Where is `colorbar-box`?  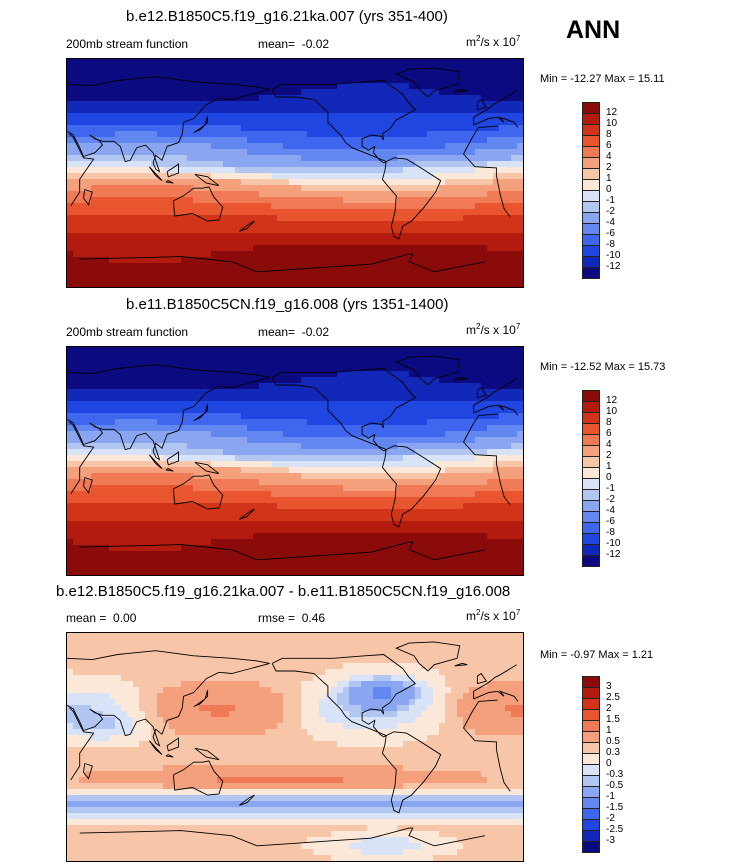
colorbar-box is located at coordinates (591, 108).